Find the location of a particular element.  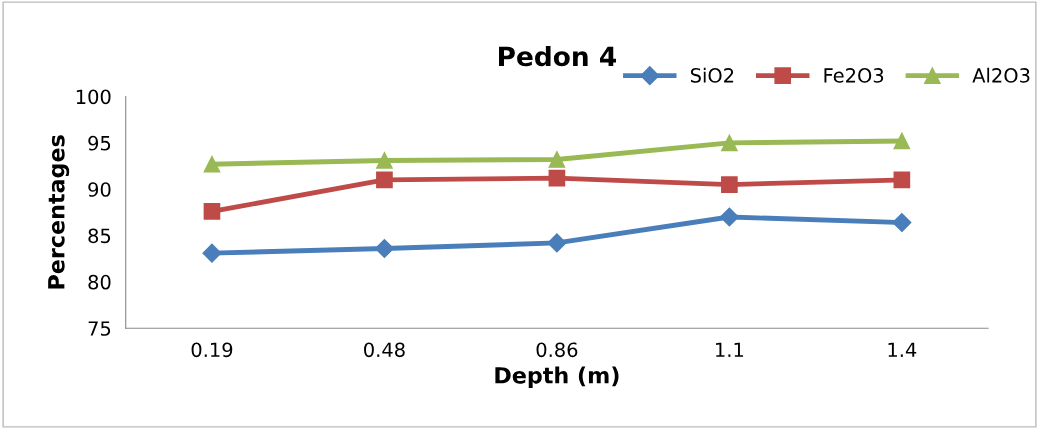

y-tick-label: 85 is located at coordinates (99, 236).